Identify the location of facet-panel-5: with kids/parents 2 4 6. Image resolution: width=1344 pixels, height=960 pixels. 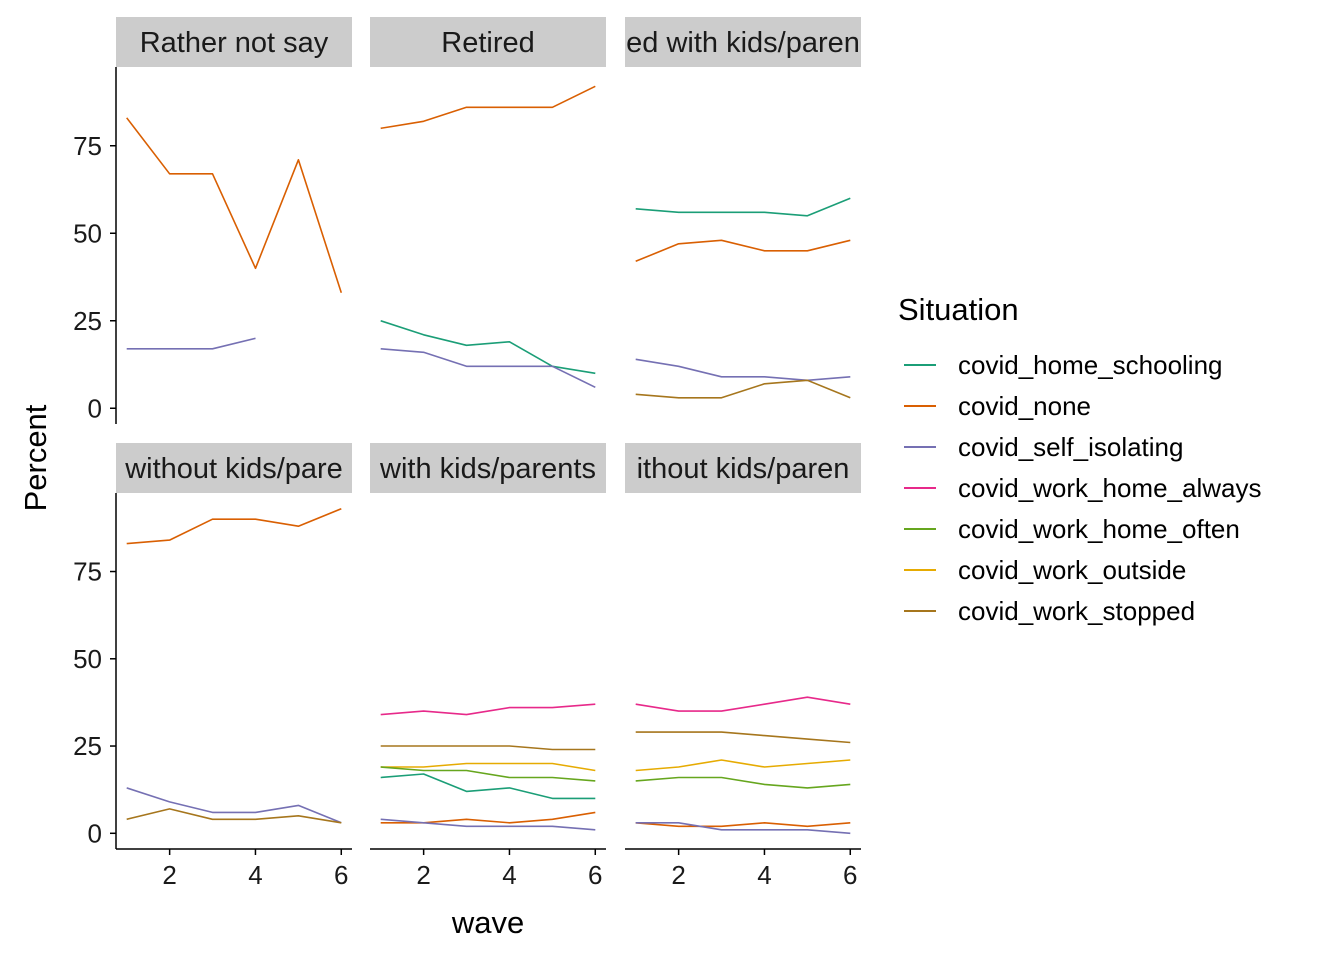
(488, 666).